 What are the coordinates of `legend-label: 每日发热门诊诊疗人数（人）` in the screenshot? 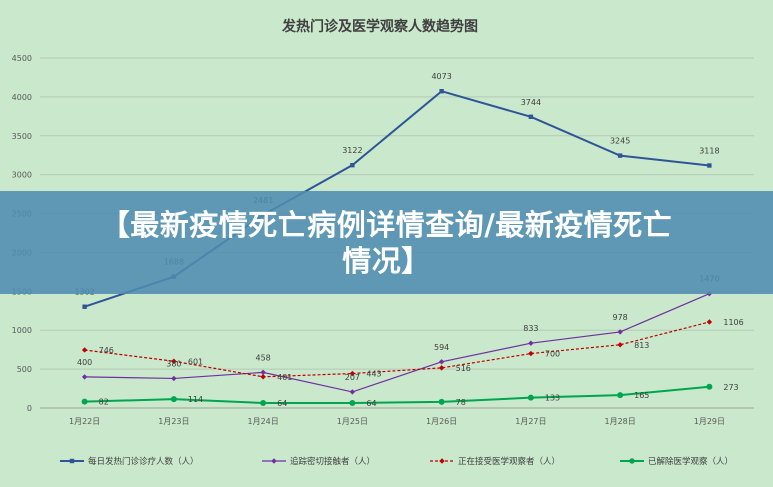 It's located at (143, 461).